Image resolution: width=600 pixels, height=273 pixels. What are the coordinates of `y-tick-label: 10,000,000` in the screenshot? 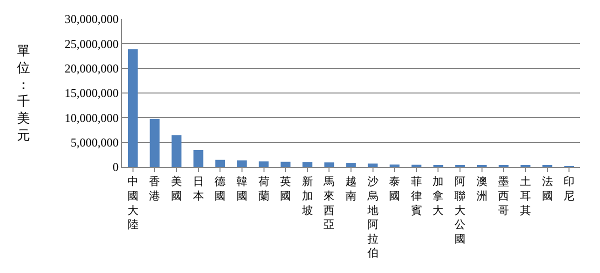 It's located at (91, 117).